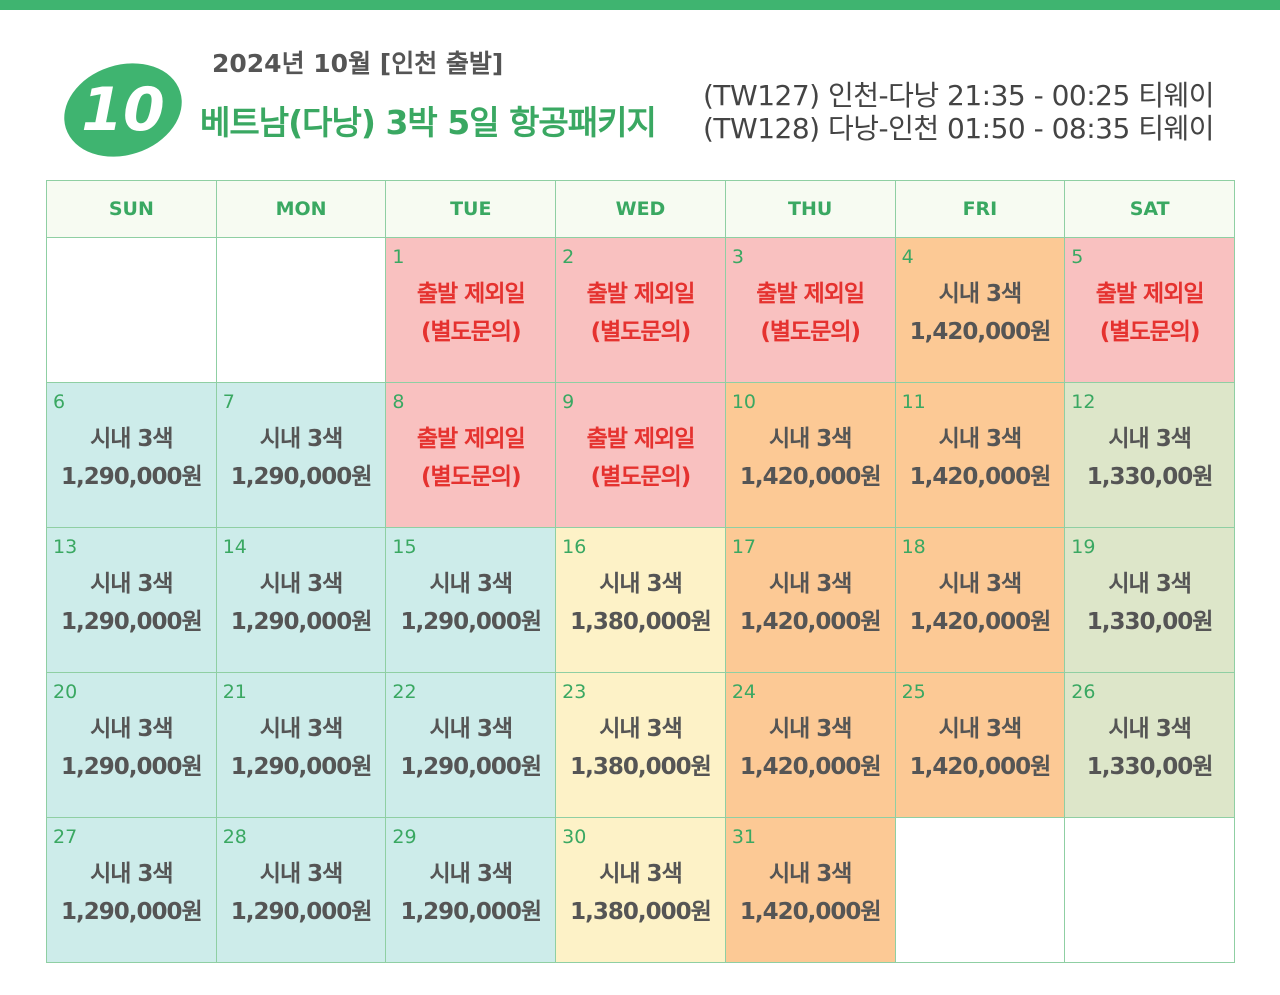  What do you see at coordinates (131, 600) in the screenshot?
I see `day-cell: 13 시내 3색 1,290,000원` at bounding box center [131, 600].